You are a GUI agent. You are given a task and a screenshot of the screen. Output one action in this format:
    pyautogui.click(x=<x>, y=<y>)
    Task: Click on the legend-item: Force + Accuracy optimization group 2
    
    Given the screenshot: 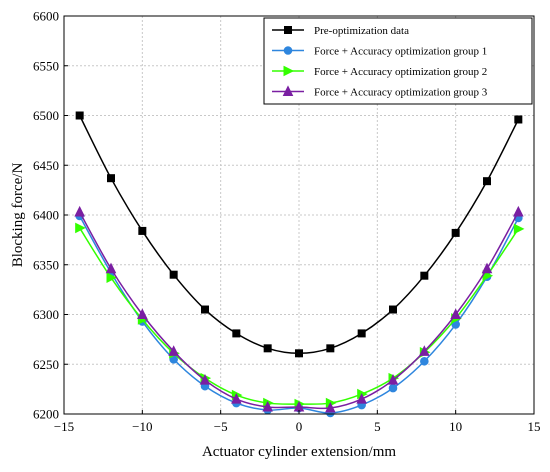 What is the action you would take?
    pyautogui.click(x=379, y=71)
    